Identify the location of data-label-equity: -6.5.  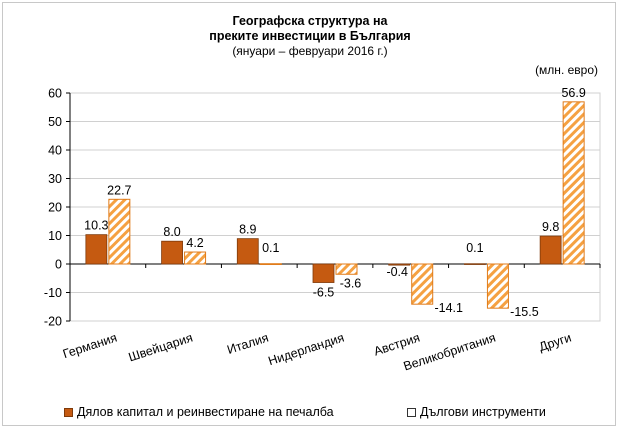
(324, 293).